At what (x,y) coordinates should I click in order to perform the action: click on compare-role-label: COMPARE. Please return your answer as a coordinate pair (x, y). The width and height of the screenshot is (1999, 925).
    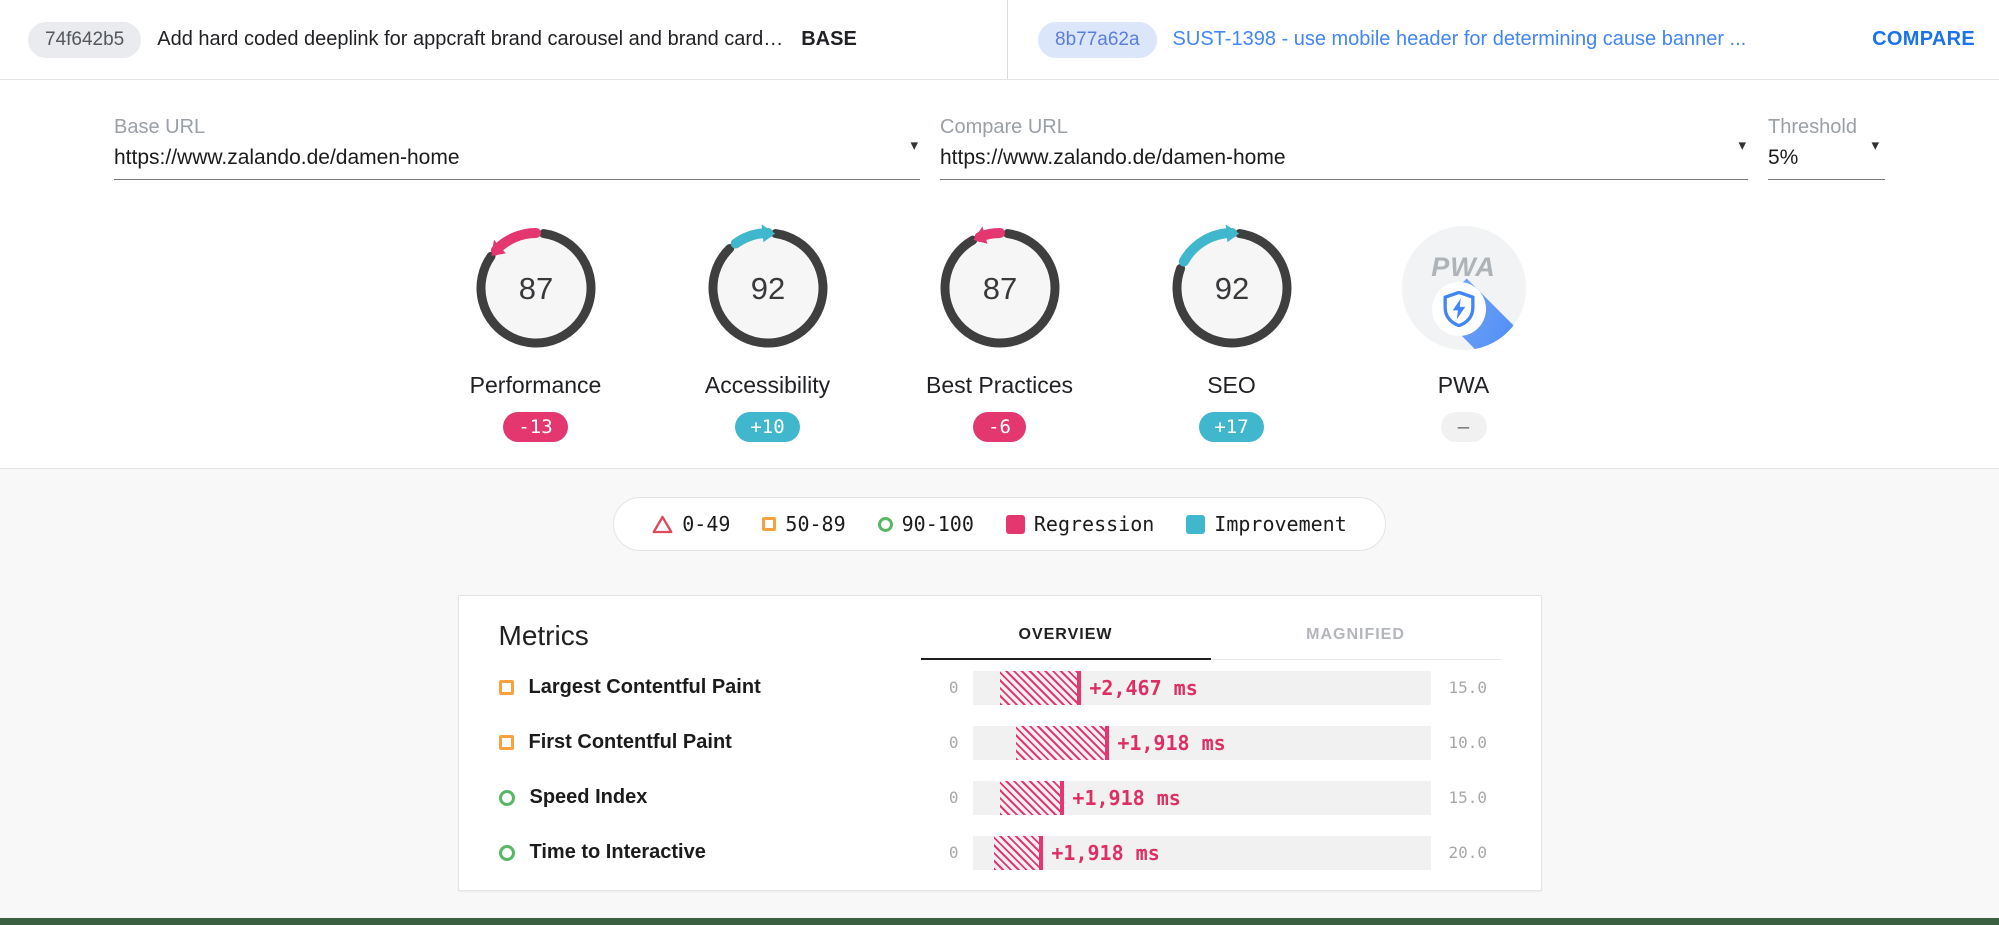
    Looking at the image, I should click on (1923, 39).